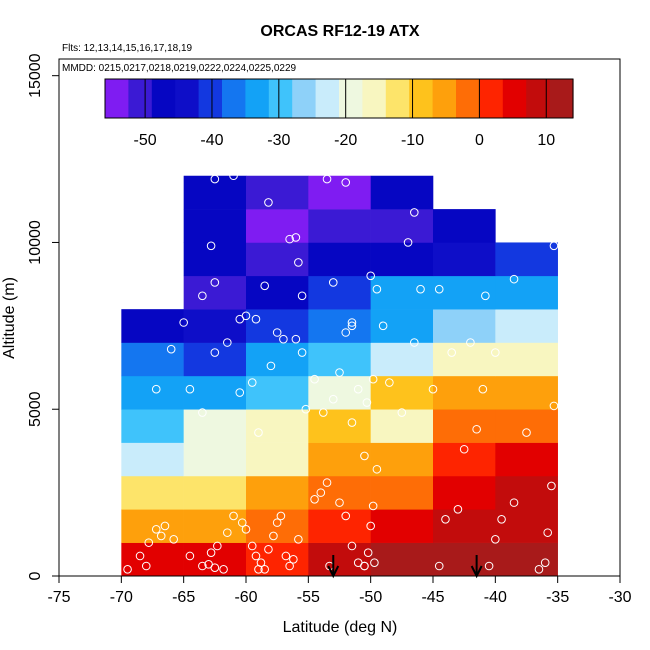 The height and width of the screenshot is (650, 650). Describe the element at coordinates (370, 597) in the screenshot. I see `x-tick-label: -50` at that location.